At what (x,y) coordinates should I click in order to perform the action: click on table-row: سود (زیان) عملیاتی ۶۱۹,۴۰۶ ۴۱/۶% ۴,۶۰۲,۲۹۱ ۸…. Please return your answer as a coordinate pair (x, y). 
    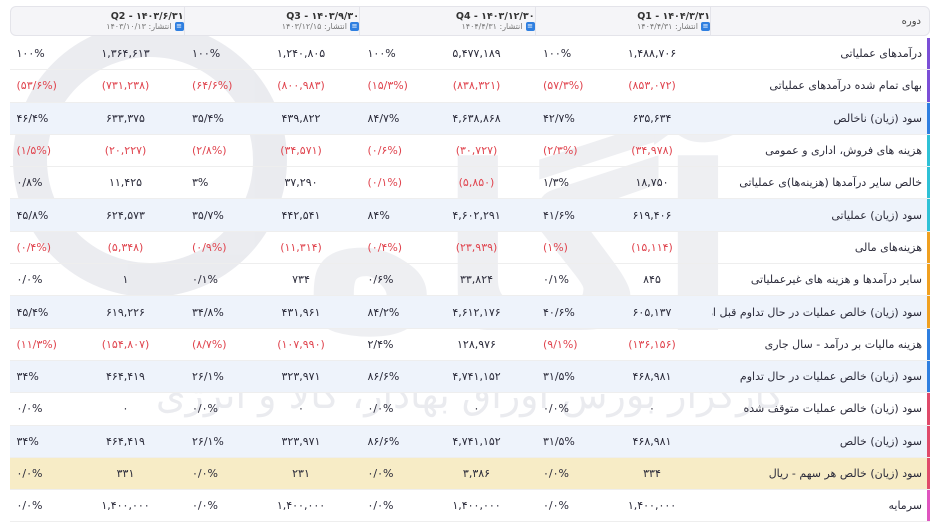
    Looking at the image, I should click on (470, 215).